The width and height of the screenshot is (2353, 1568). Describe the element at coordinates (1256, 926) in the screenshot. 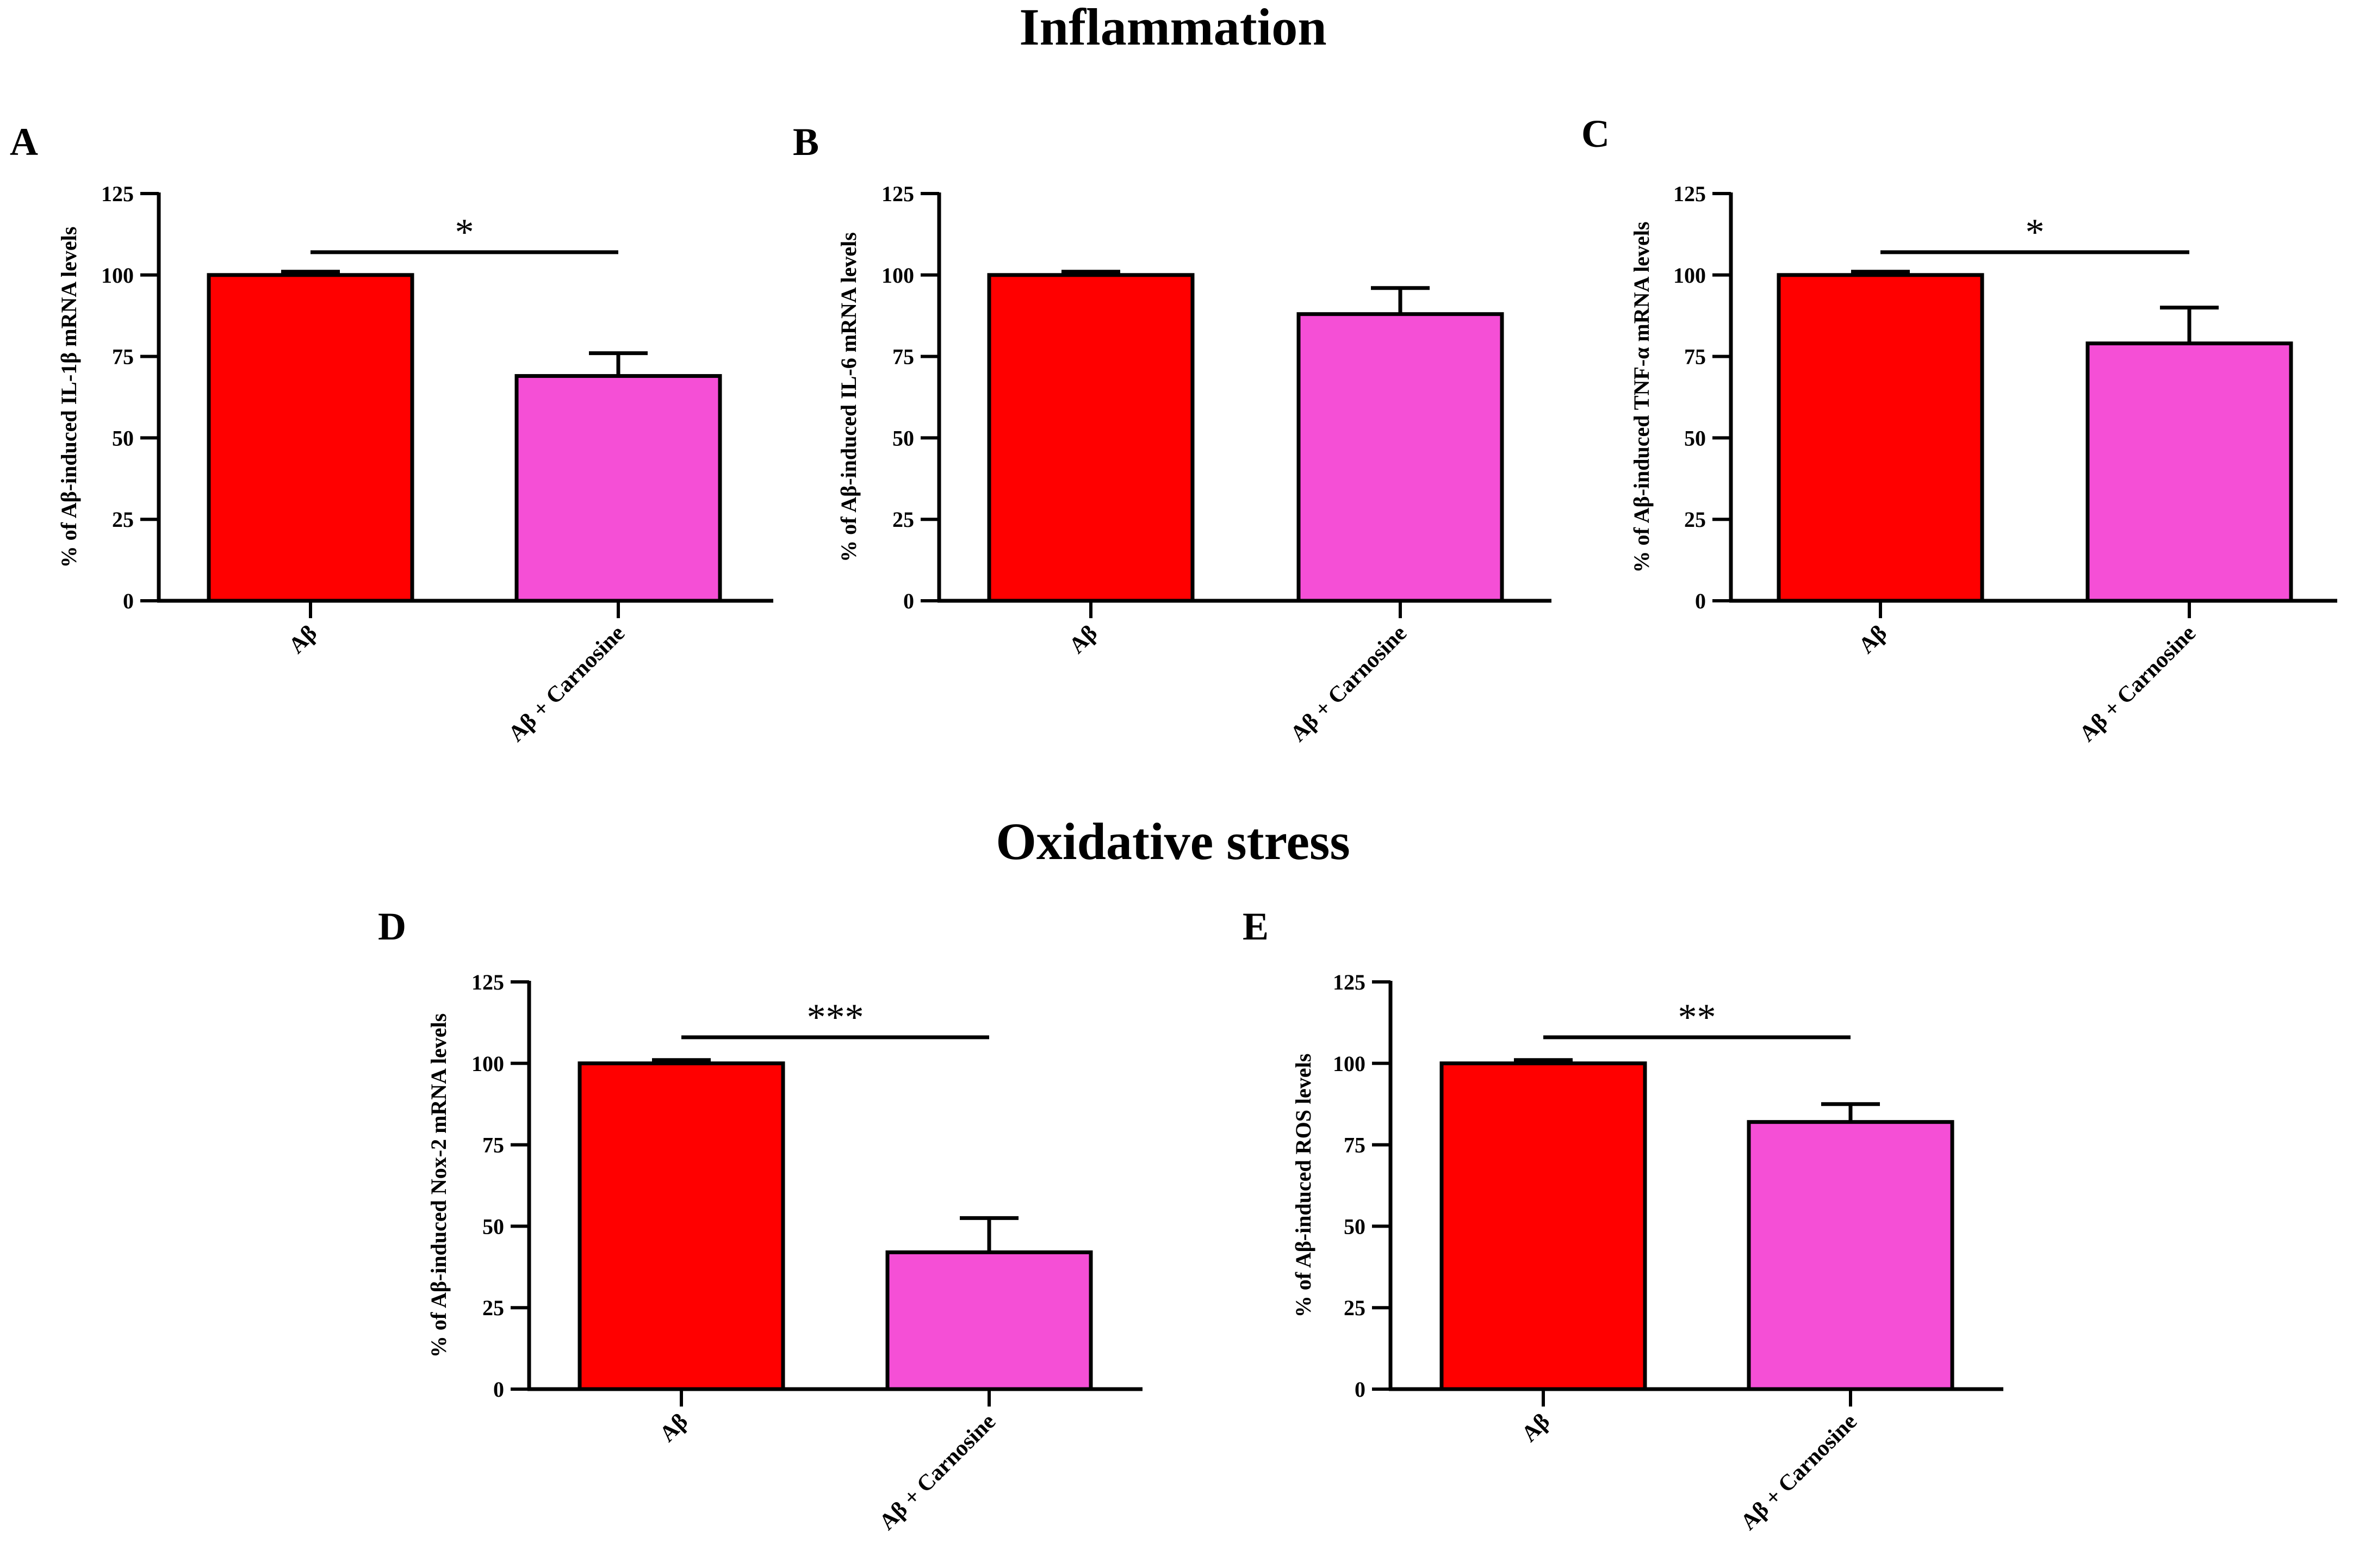

I see `panel-letter: E` at that location.